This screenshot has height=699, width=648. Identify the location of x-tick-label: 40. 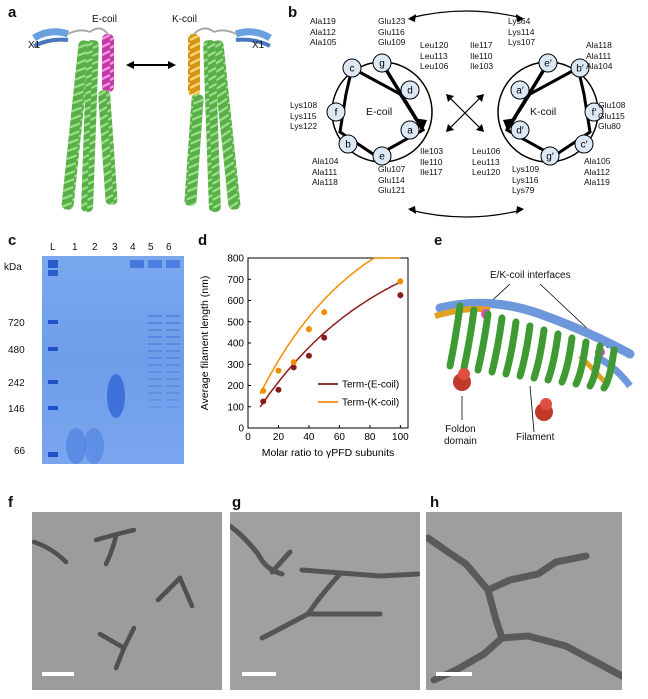
(309, 437).